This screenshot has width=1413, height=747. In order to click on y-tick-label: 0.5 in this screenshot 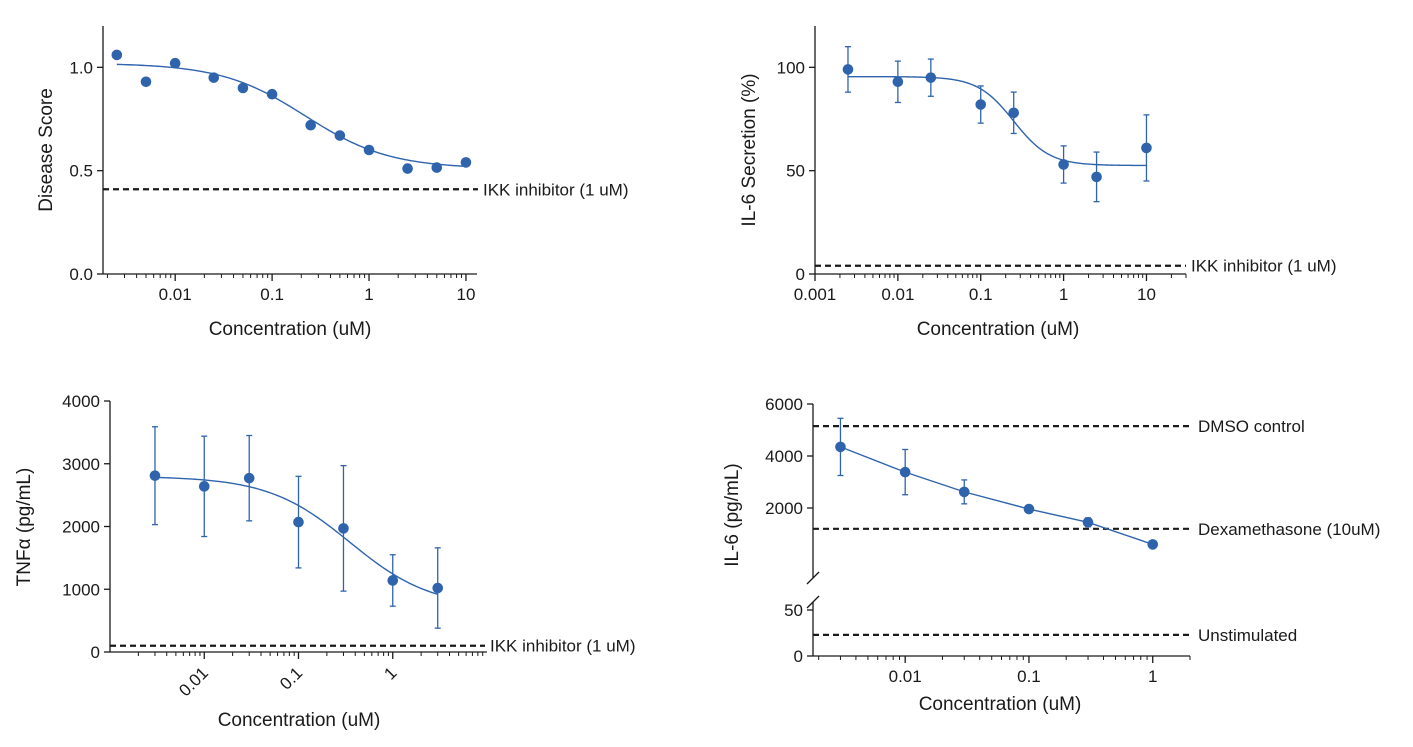, I will do `click(81, 171)`.